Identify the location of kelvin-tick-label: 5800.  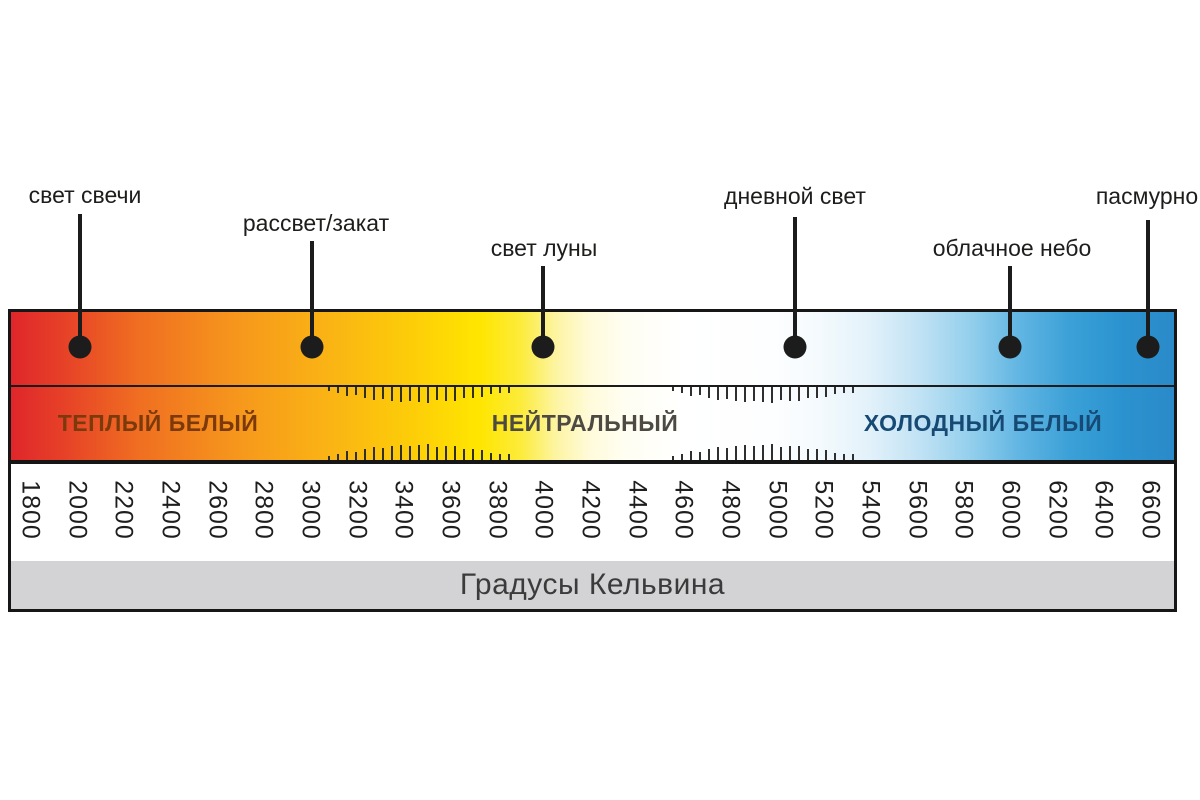
(963, 510).